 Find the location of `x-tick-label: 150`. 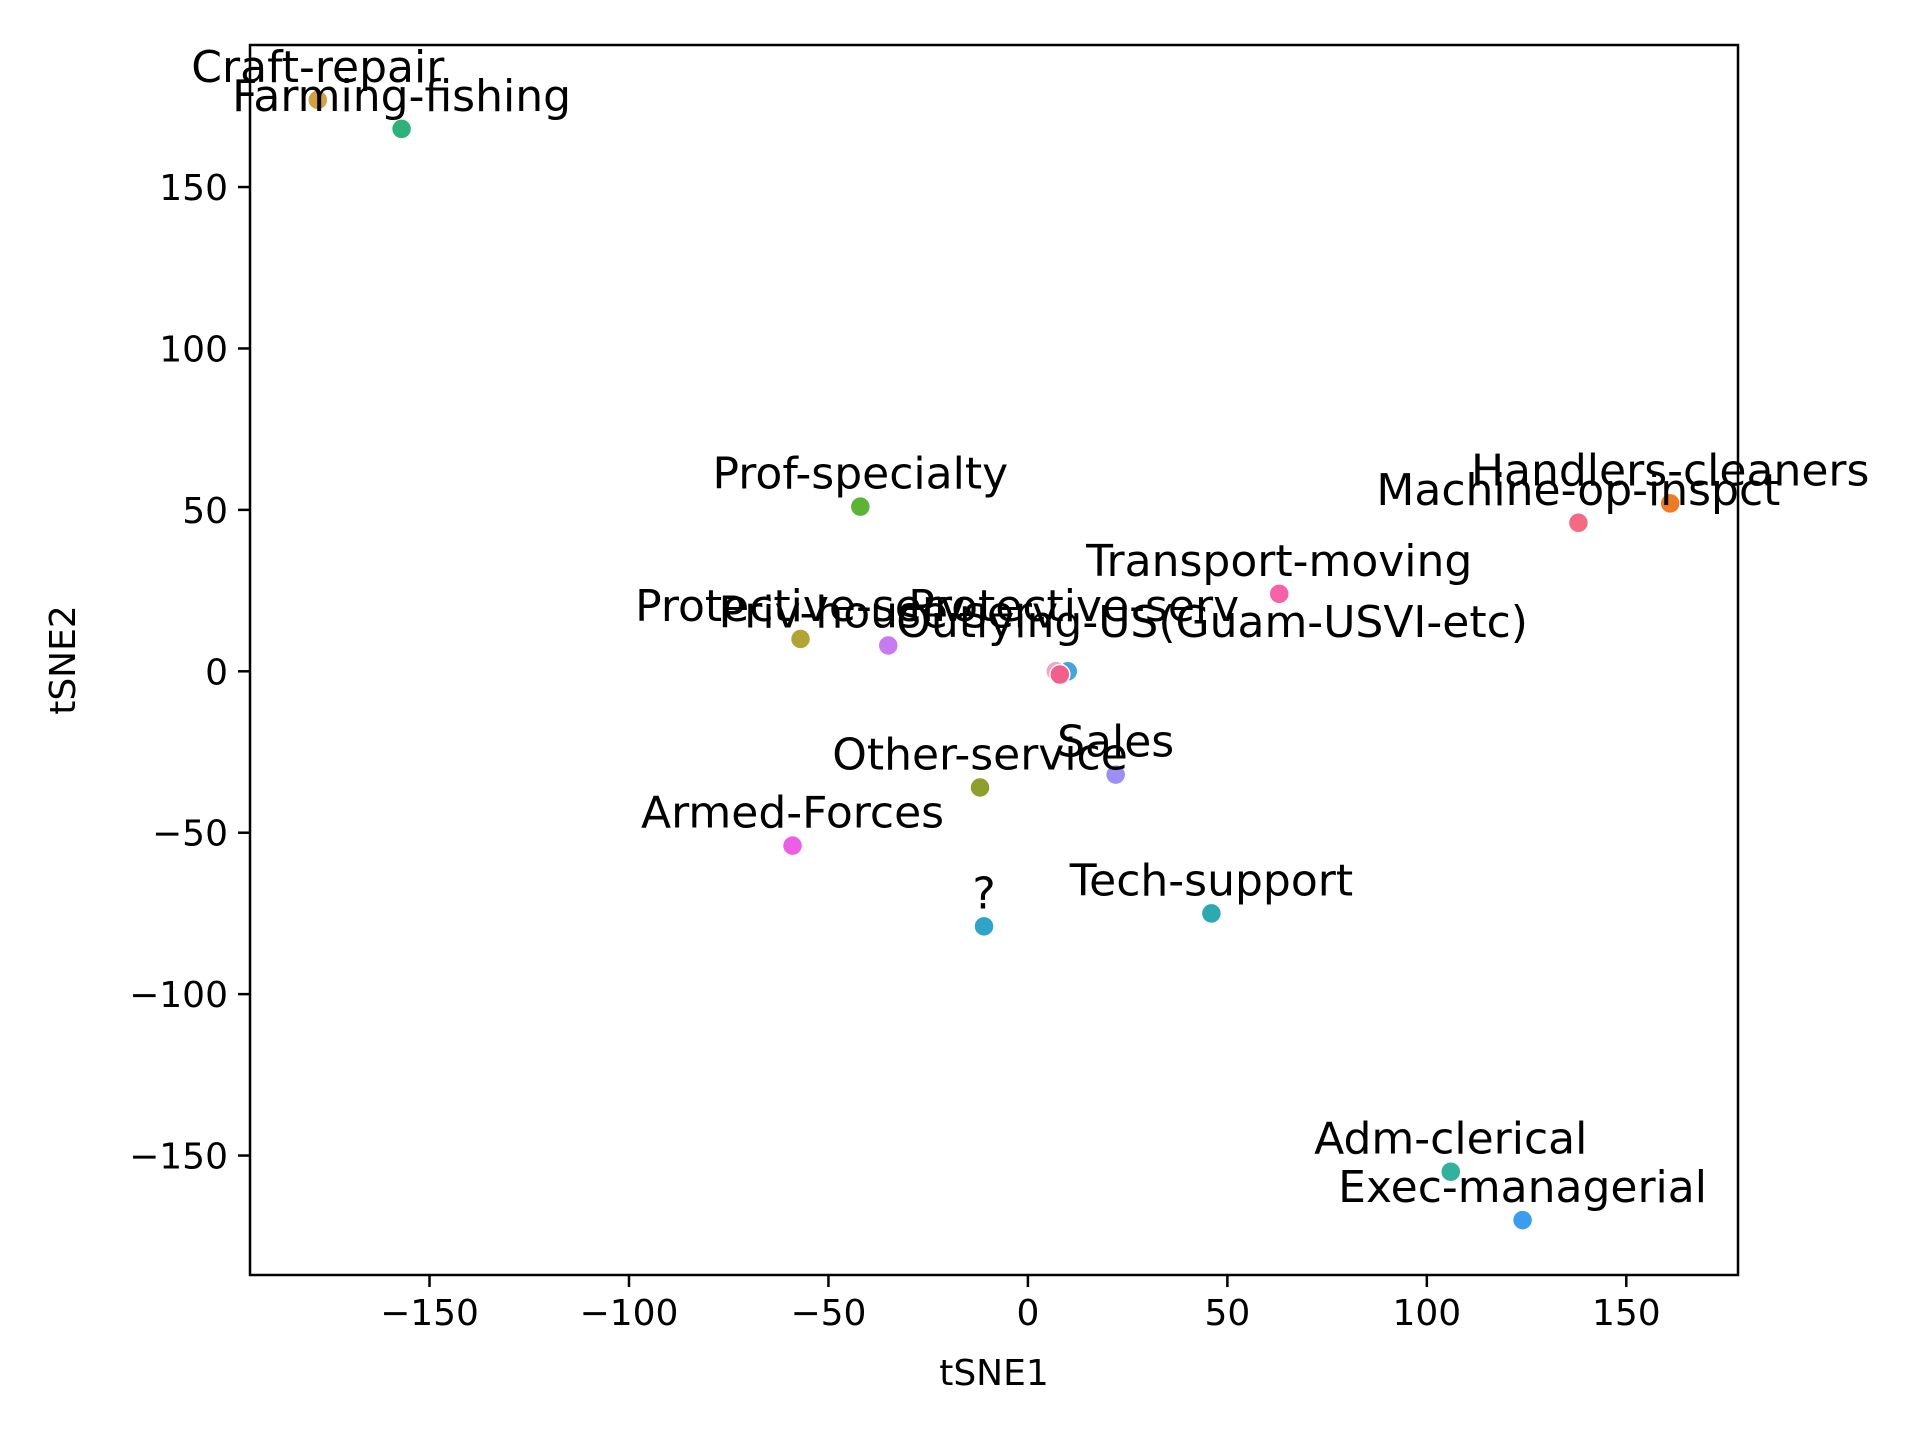

x-tick-label: 150 is located at coordinates (1626, 1313).